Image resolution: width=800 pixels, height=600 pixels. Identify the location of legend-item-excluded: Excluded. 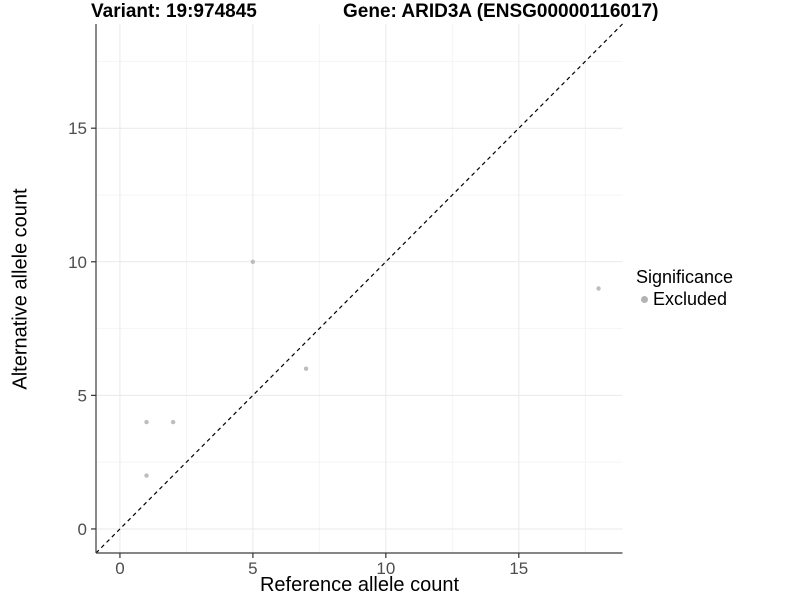
(687, 299).